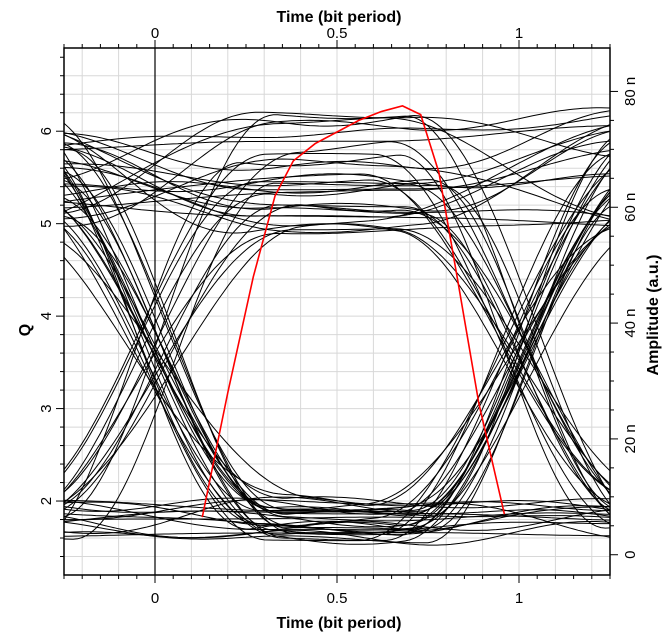 The height and width of the screenshot is (635, 670). What do you see at coordinates (338, 17) in the screenshot?
I see `x-axis-title-top: Time (bit period)` at bounding box center [338, 17].